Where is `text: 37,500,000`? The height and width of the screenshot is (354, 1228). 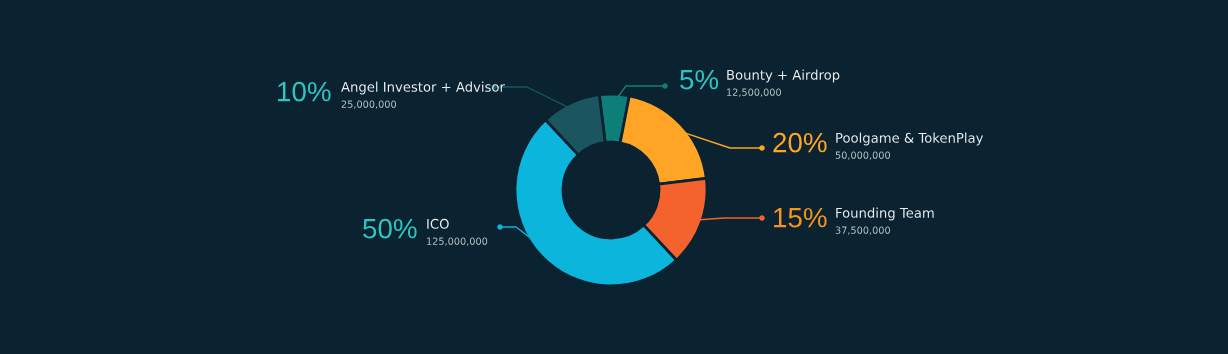 text: 37,500,000 is located at coordinates (863, 230).